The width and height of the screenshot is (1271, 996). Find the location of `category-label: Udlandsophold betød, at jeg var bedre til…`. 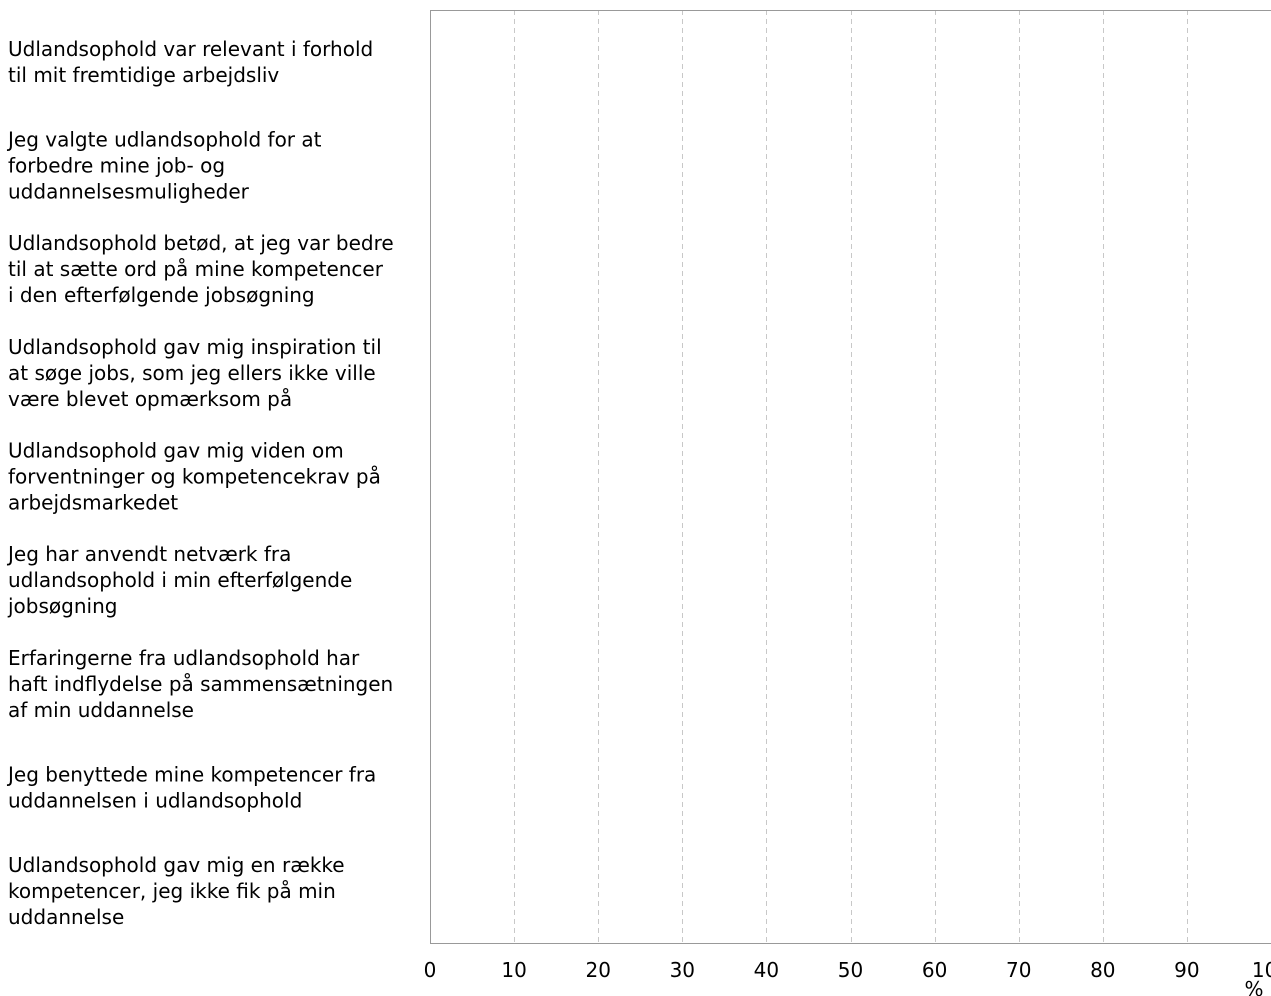

category-label: Udlandsophold betød, at jeg var bedre til… is located at coordinates (201, 269).